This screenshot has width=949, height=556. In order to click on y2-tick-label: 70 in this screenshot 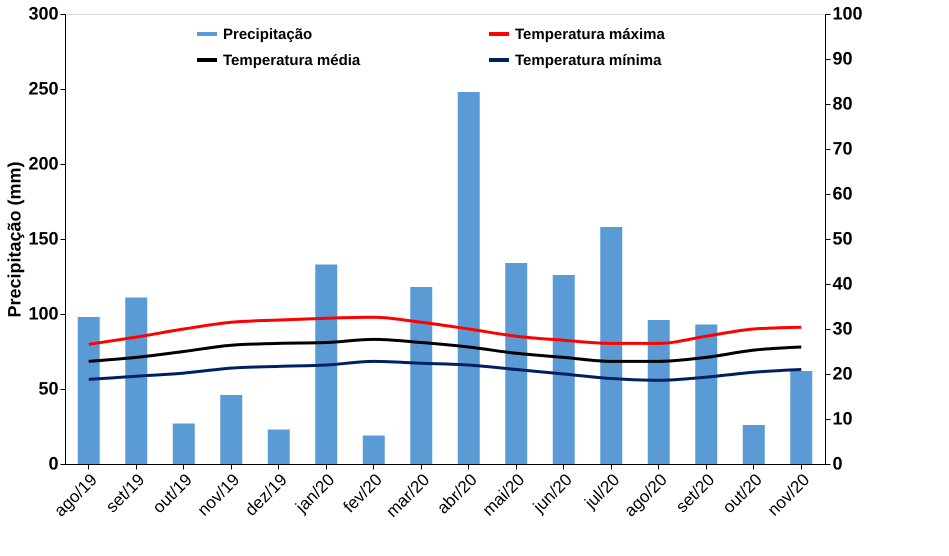, I will do `click(842, 148)`.